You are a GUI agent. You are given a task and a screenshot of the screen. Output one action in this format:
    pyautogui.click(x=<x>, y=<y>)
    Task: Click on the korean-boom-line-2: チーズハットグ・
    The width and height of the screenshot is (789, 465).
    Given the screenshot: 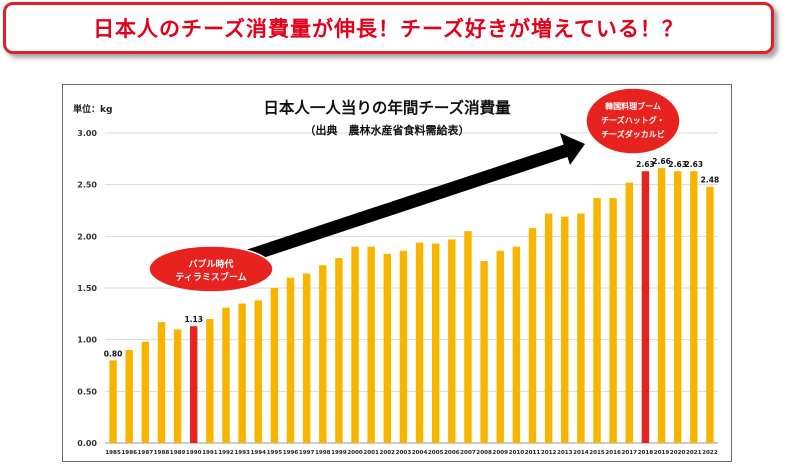 What is the action you would take?
    pyautogui.click(x=633, y=120)
    